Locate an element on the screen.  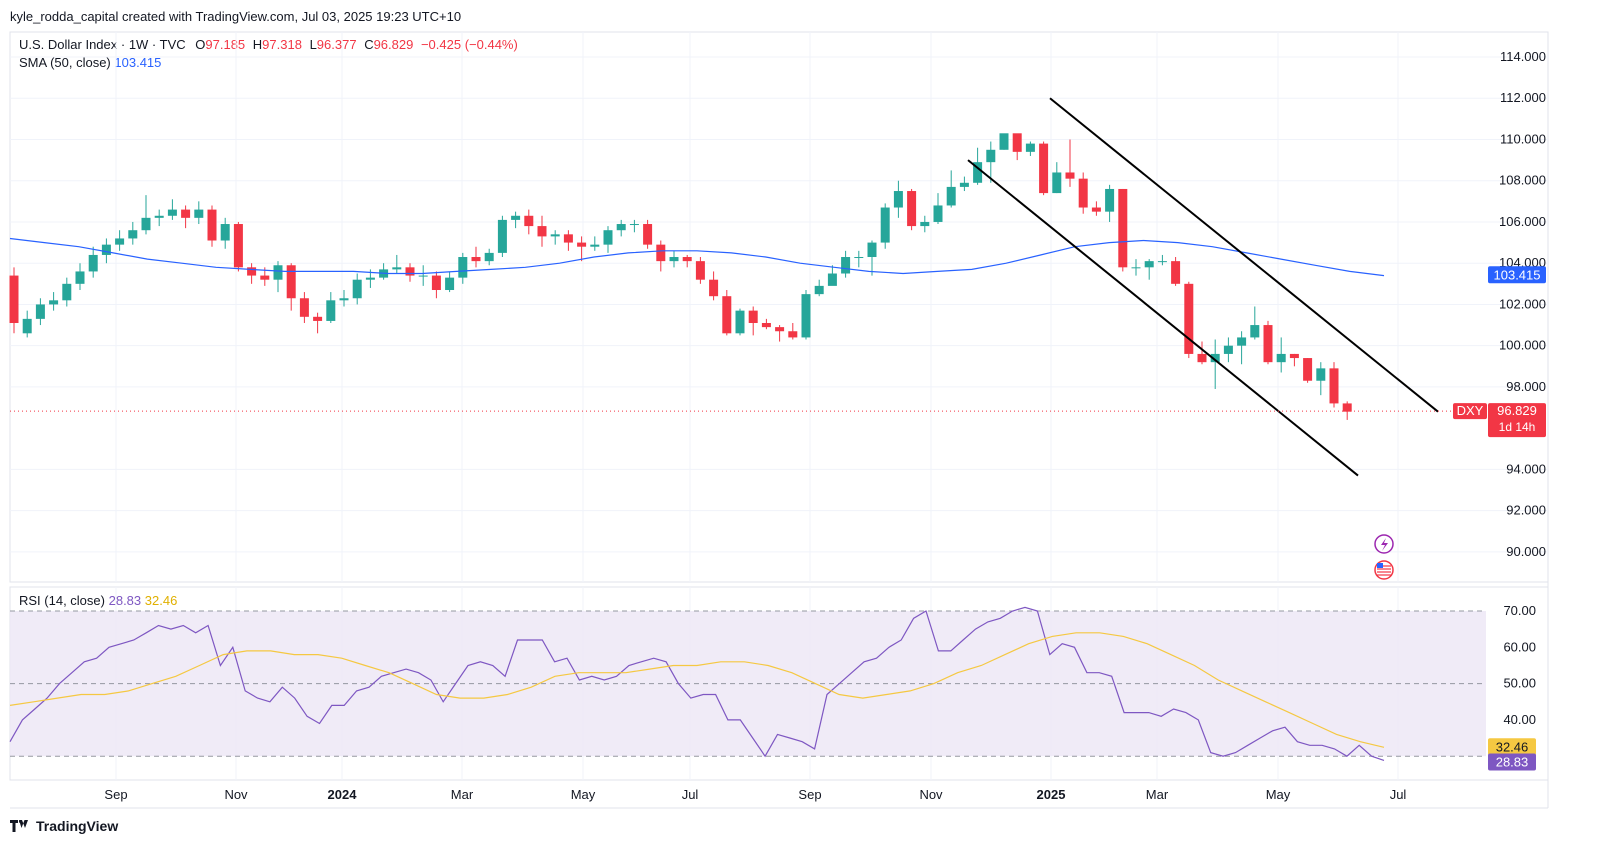
y-tick-label: 94.000 is located at coordinates (1526, 468).